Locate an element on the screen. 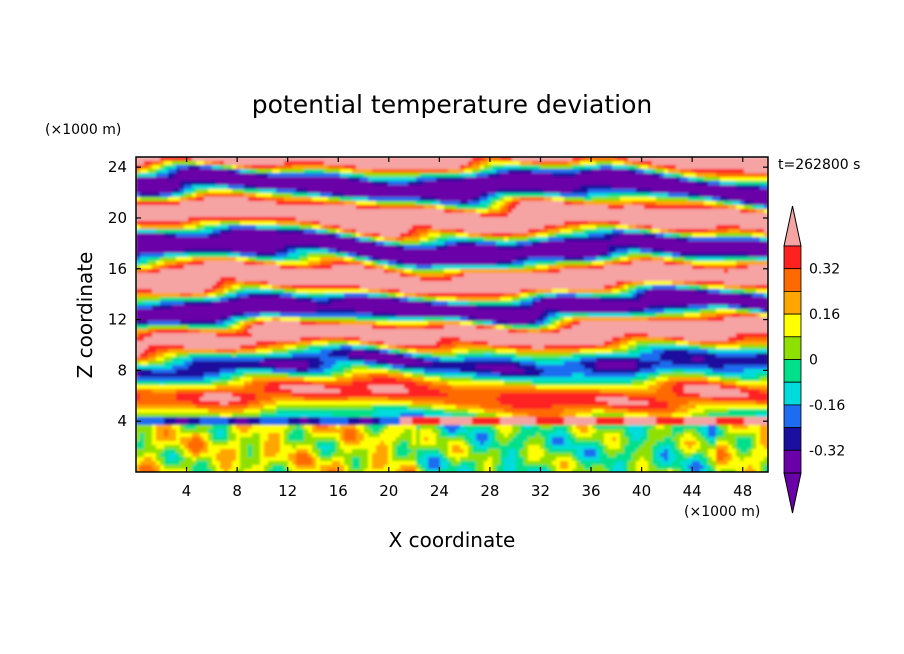 This screenshot has width=904, height=654. x-tick-label: 16 is located at coordinates (338, 491).